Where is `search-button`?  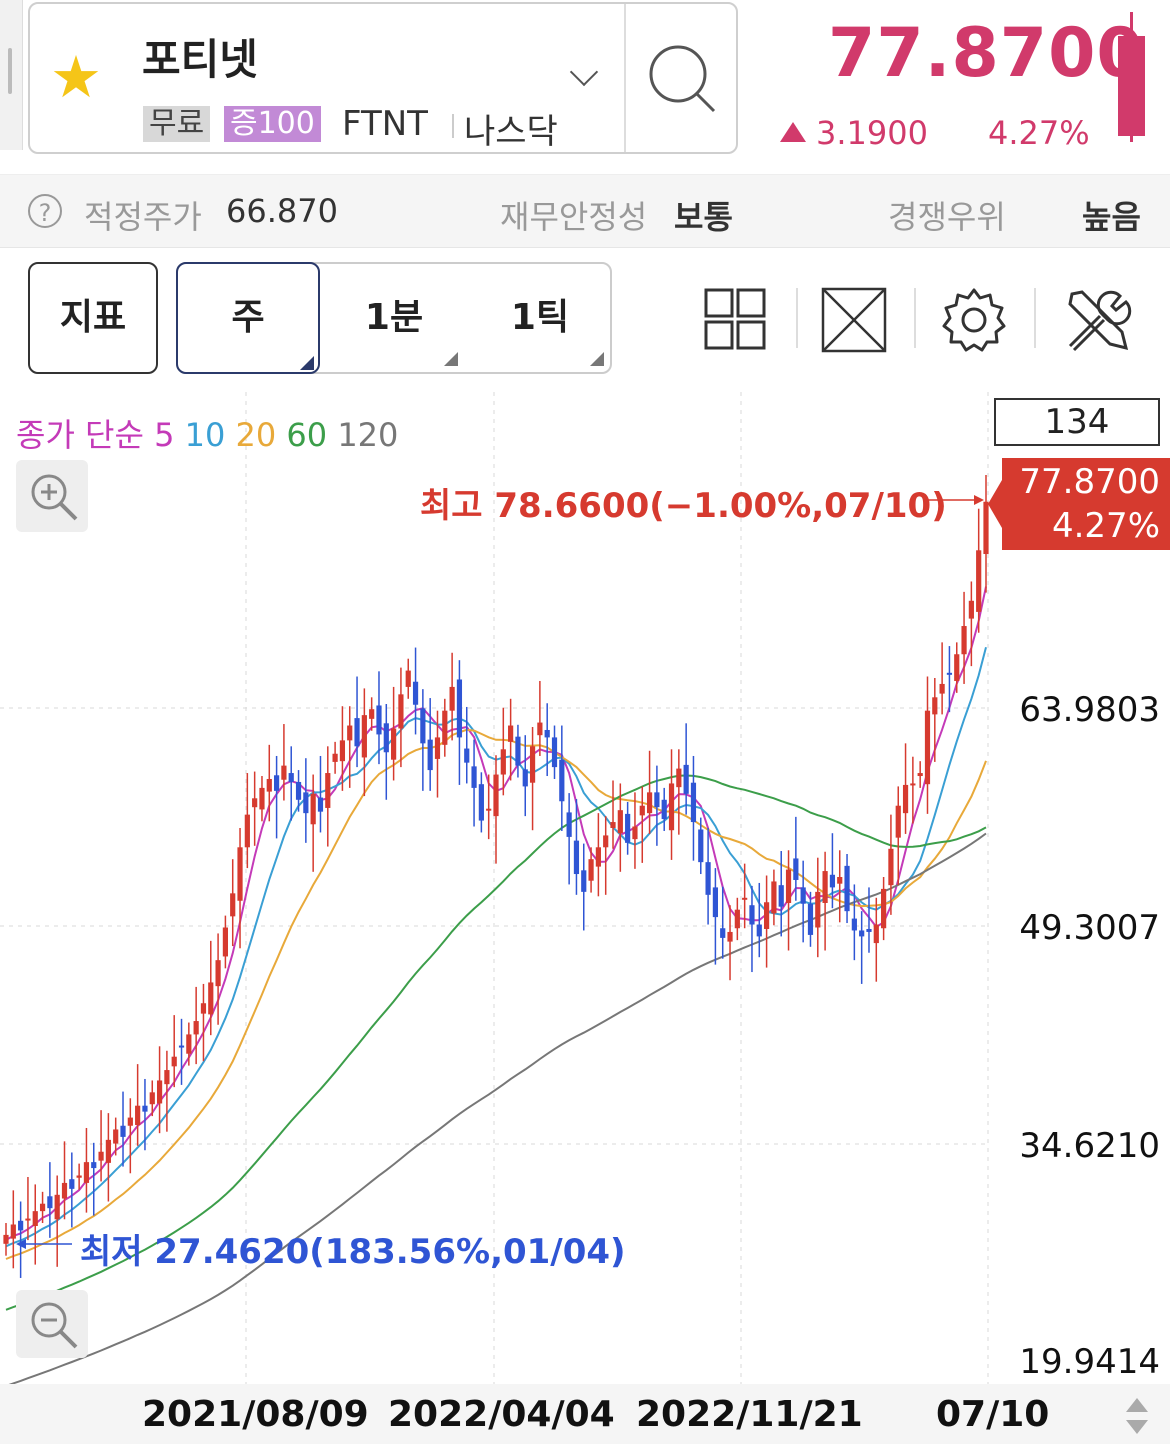 search-button is located at coordinates (682, 78).